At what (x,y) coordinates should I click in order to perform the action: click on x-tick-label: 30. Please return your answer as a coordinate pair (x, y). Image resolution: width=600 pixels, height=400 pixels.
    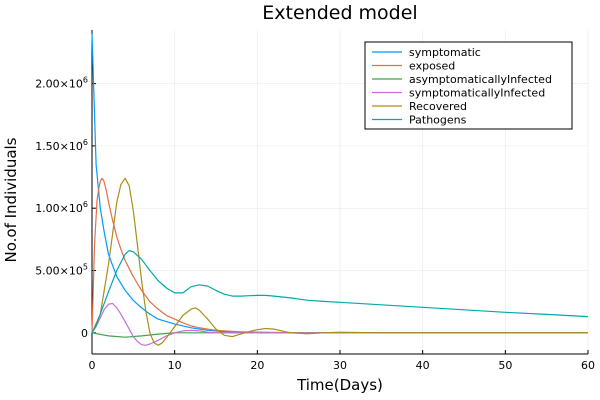
    Looking at the image, I should click on (340, 365).